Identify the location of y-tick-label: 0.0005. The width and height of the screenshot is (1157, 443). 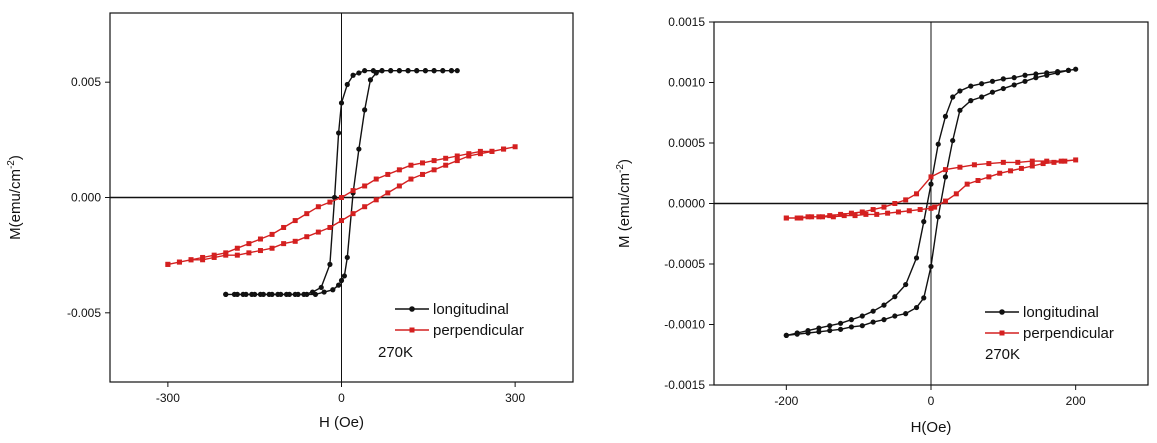
(686, 143).